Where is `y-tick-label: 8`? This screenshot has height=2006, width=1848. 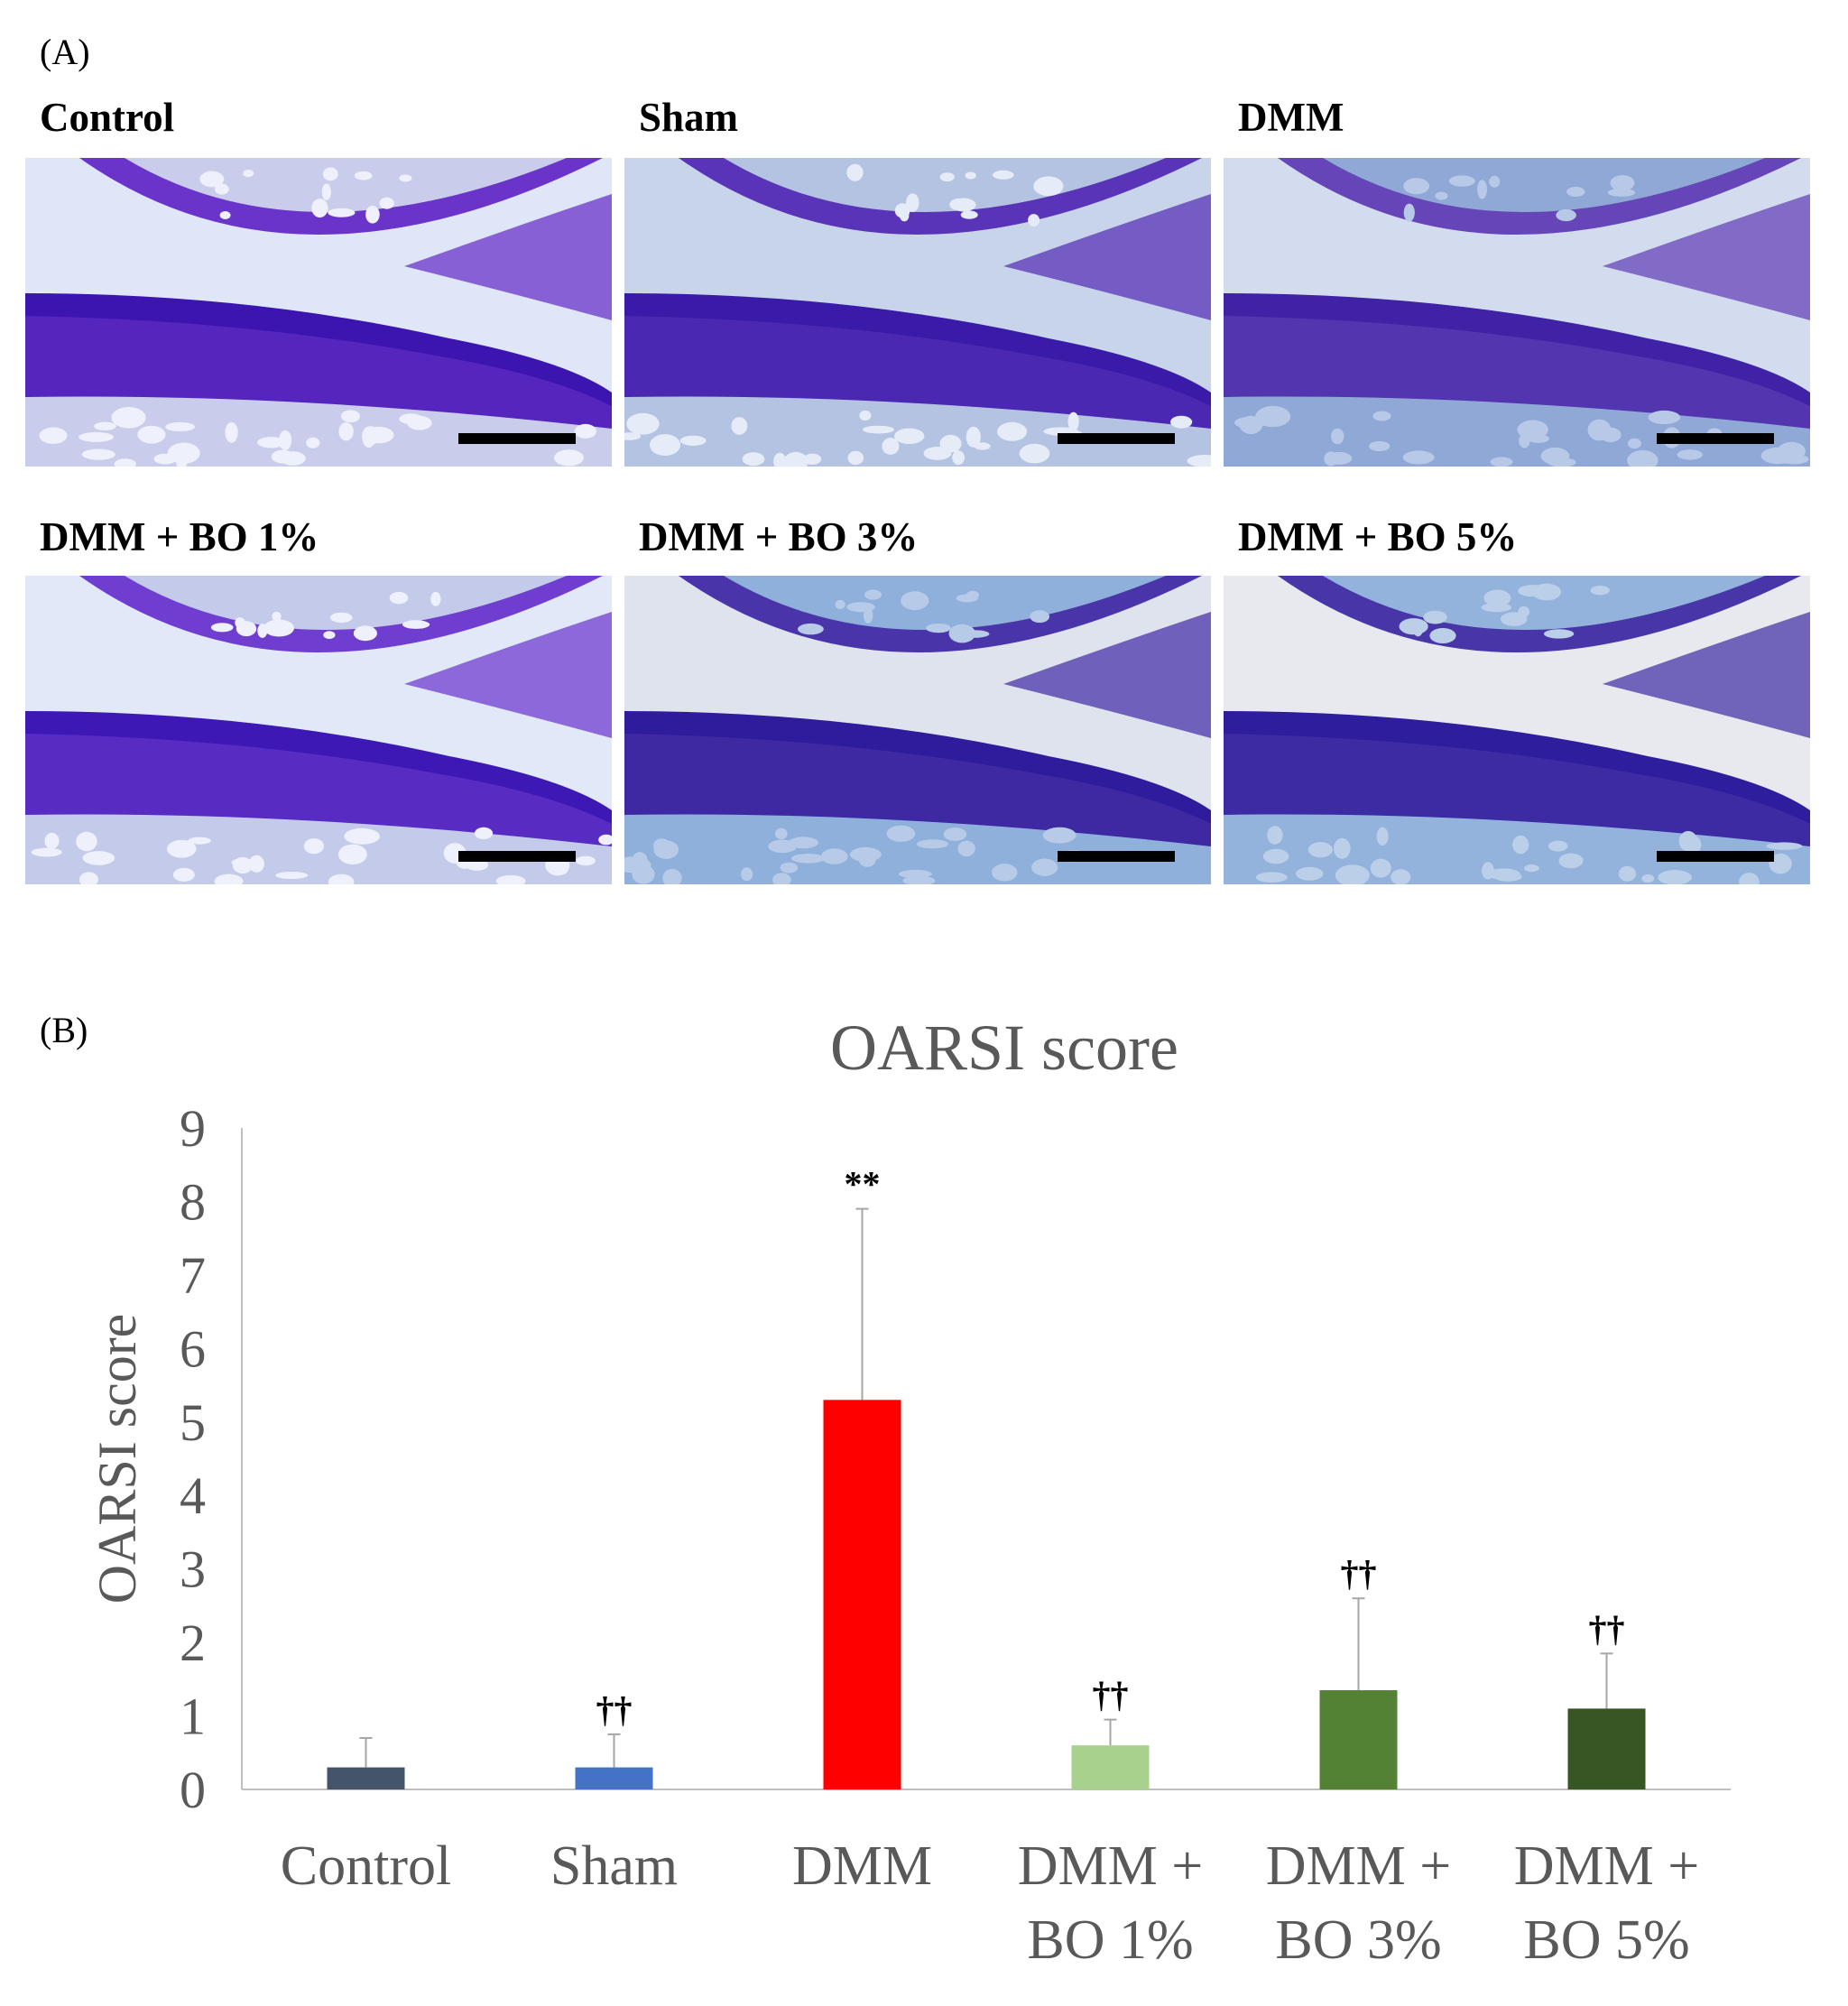
y-tick-label: 8 is located at coordinates (193, 1201).